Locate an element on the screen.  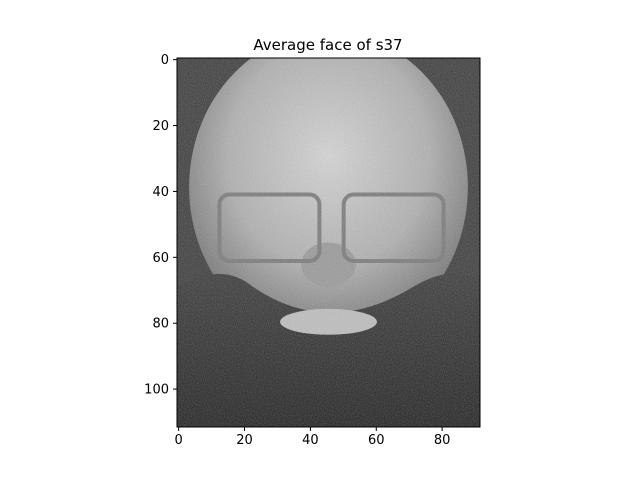
x-axis: 0 20 40 60 80 is located at coordinates (313, 437).